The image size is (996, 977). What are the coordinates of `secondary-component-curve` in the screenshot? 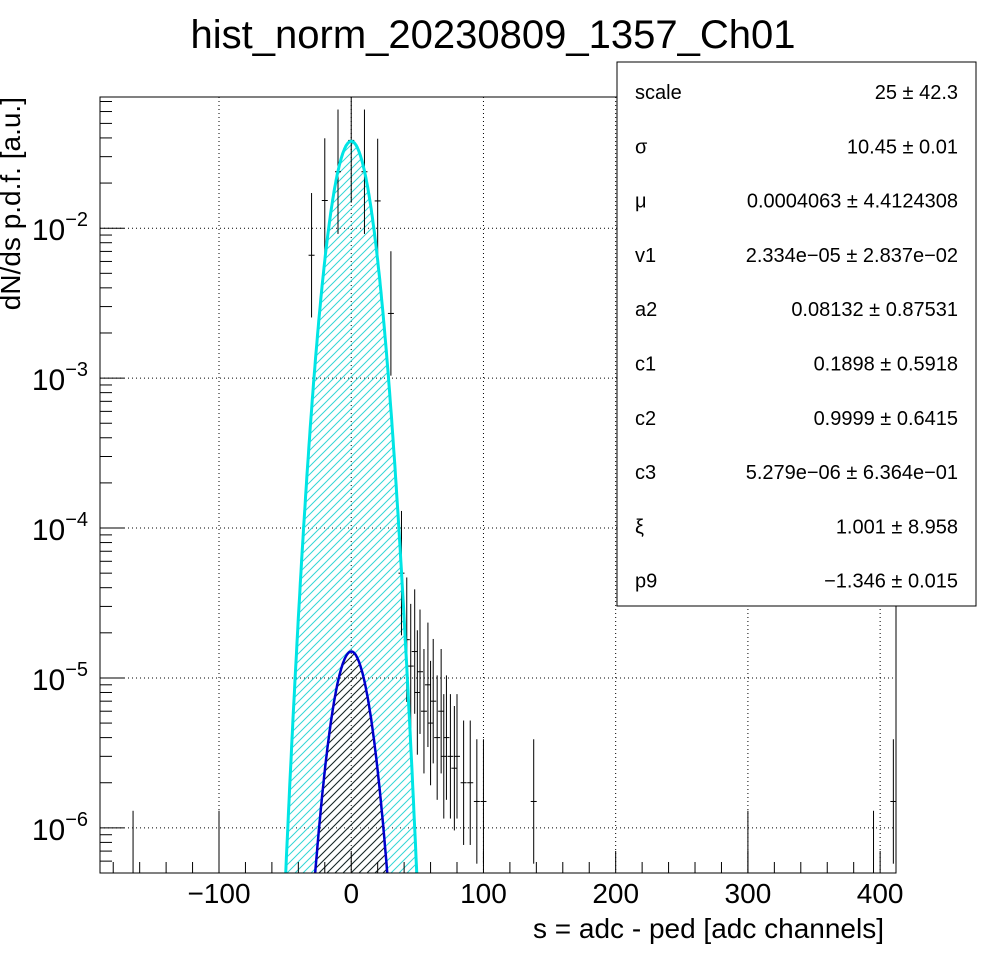 It's located at (351, 761).